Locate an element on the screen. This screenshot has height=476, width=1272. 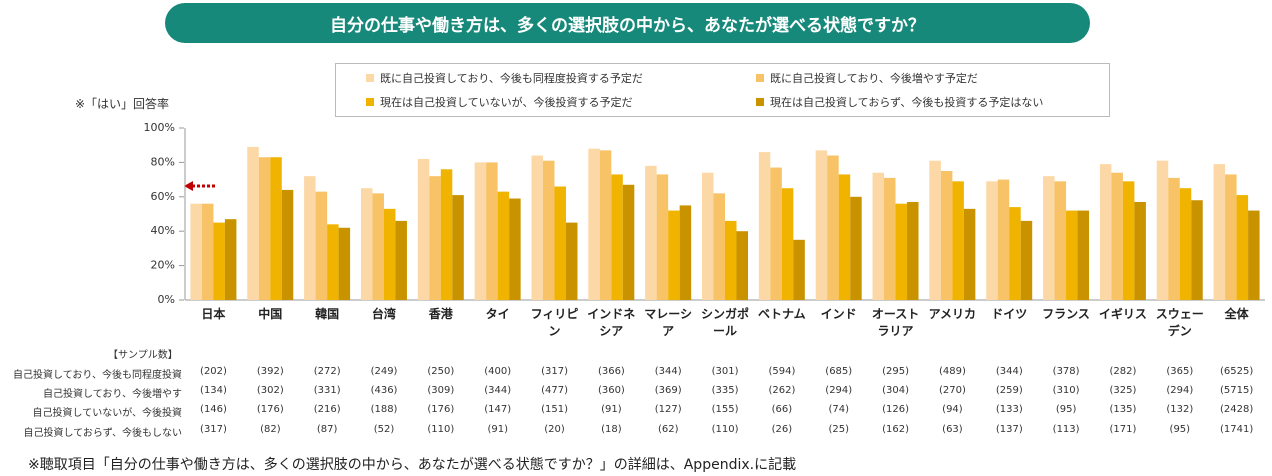
table-cell: (127) is located at coordinates (668, 409).